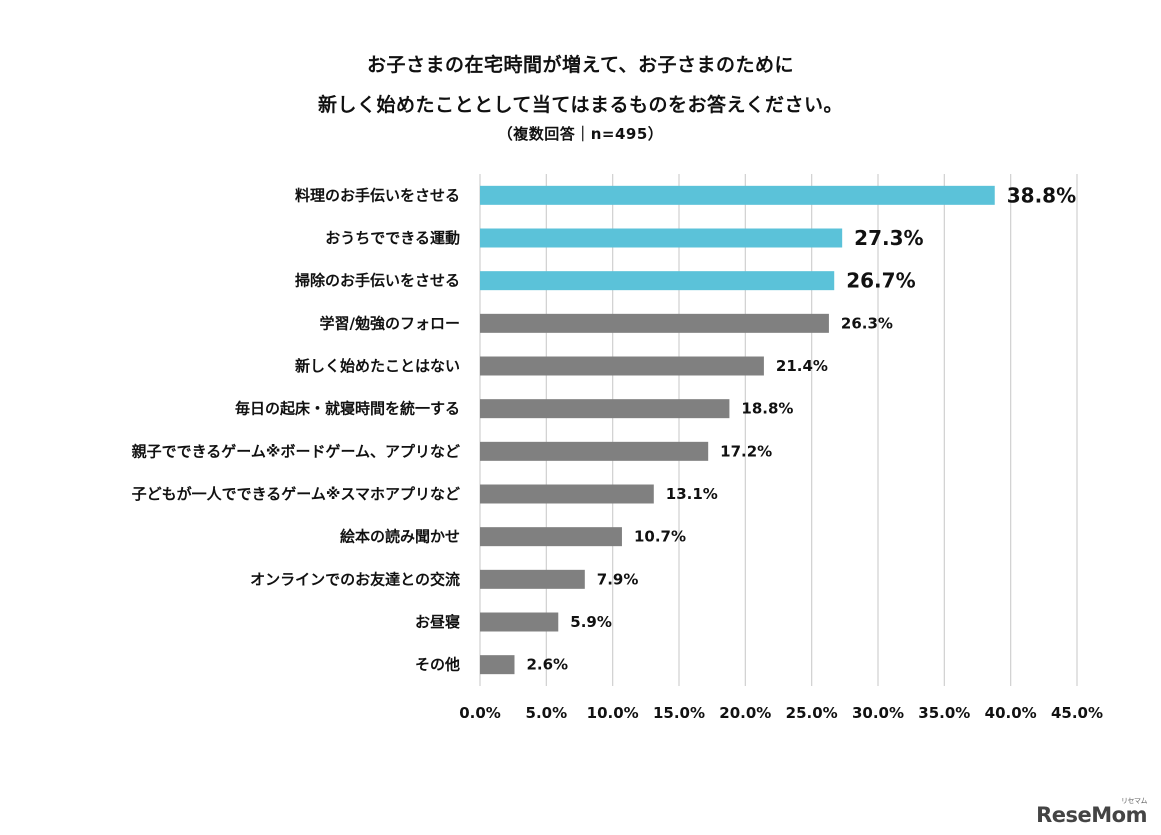 Image resolution: width=1161 pixels, height=835 pixels. I want to click on x-tick-label: 25.0%, so click(812, 713).